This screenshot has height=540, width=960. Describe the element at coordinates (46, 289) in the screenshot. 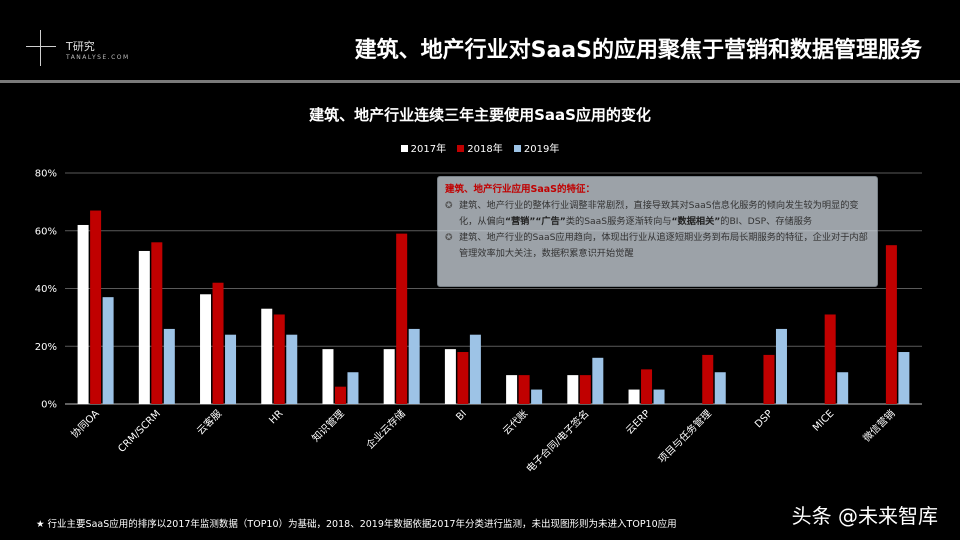

I see `y-tick-label: 40%` at that location.